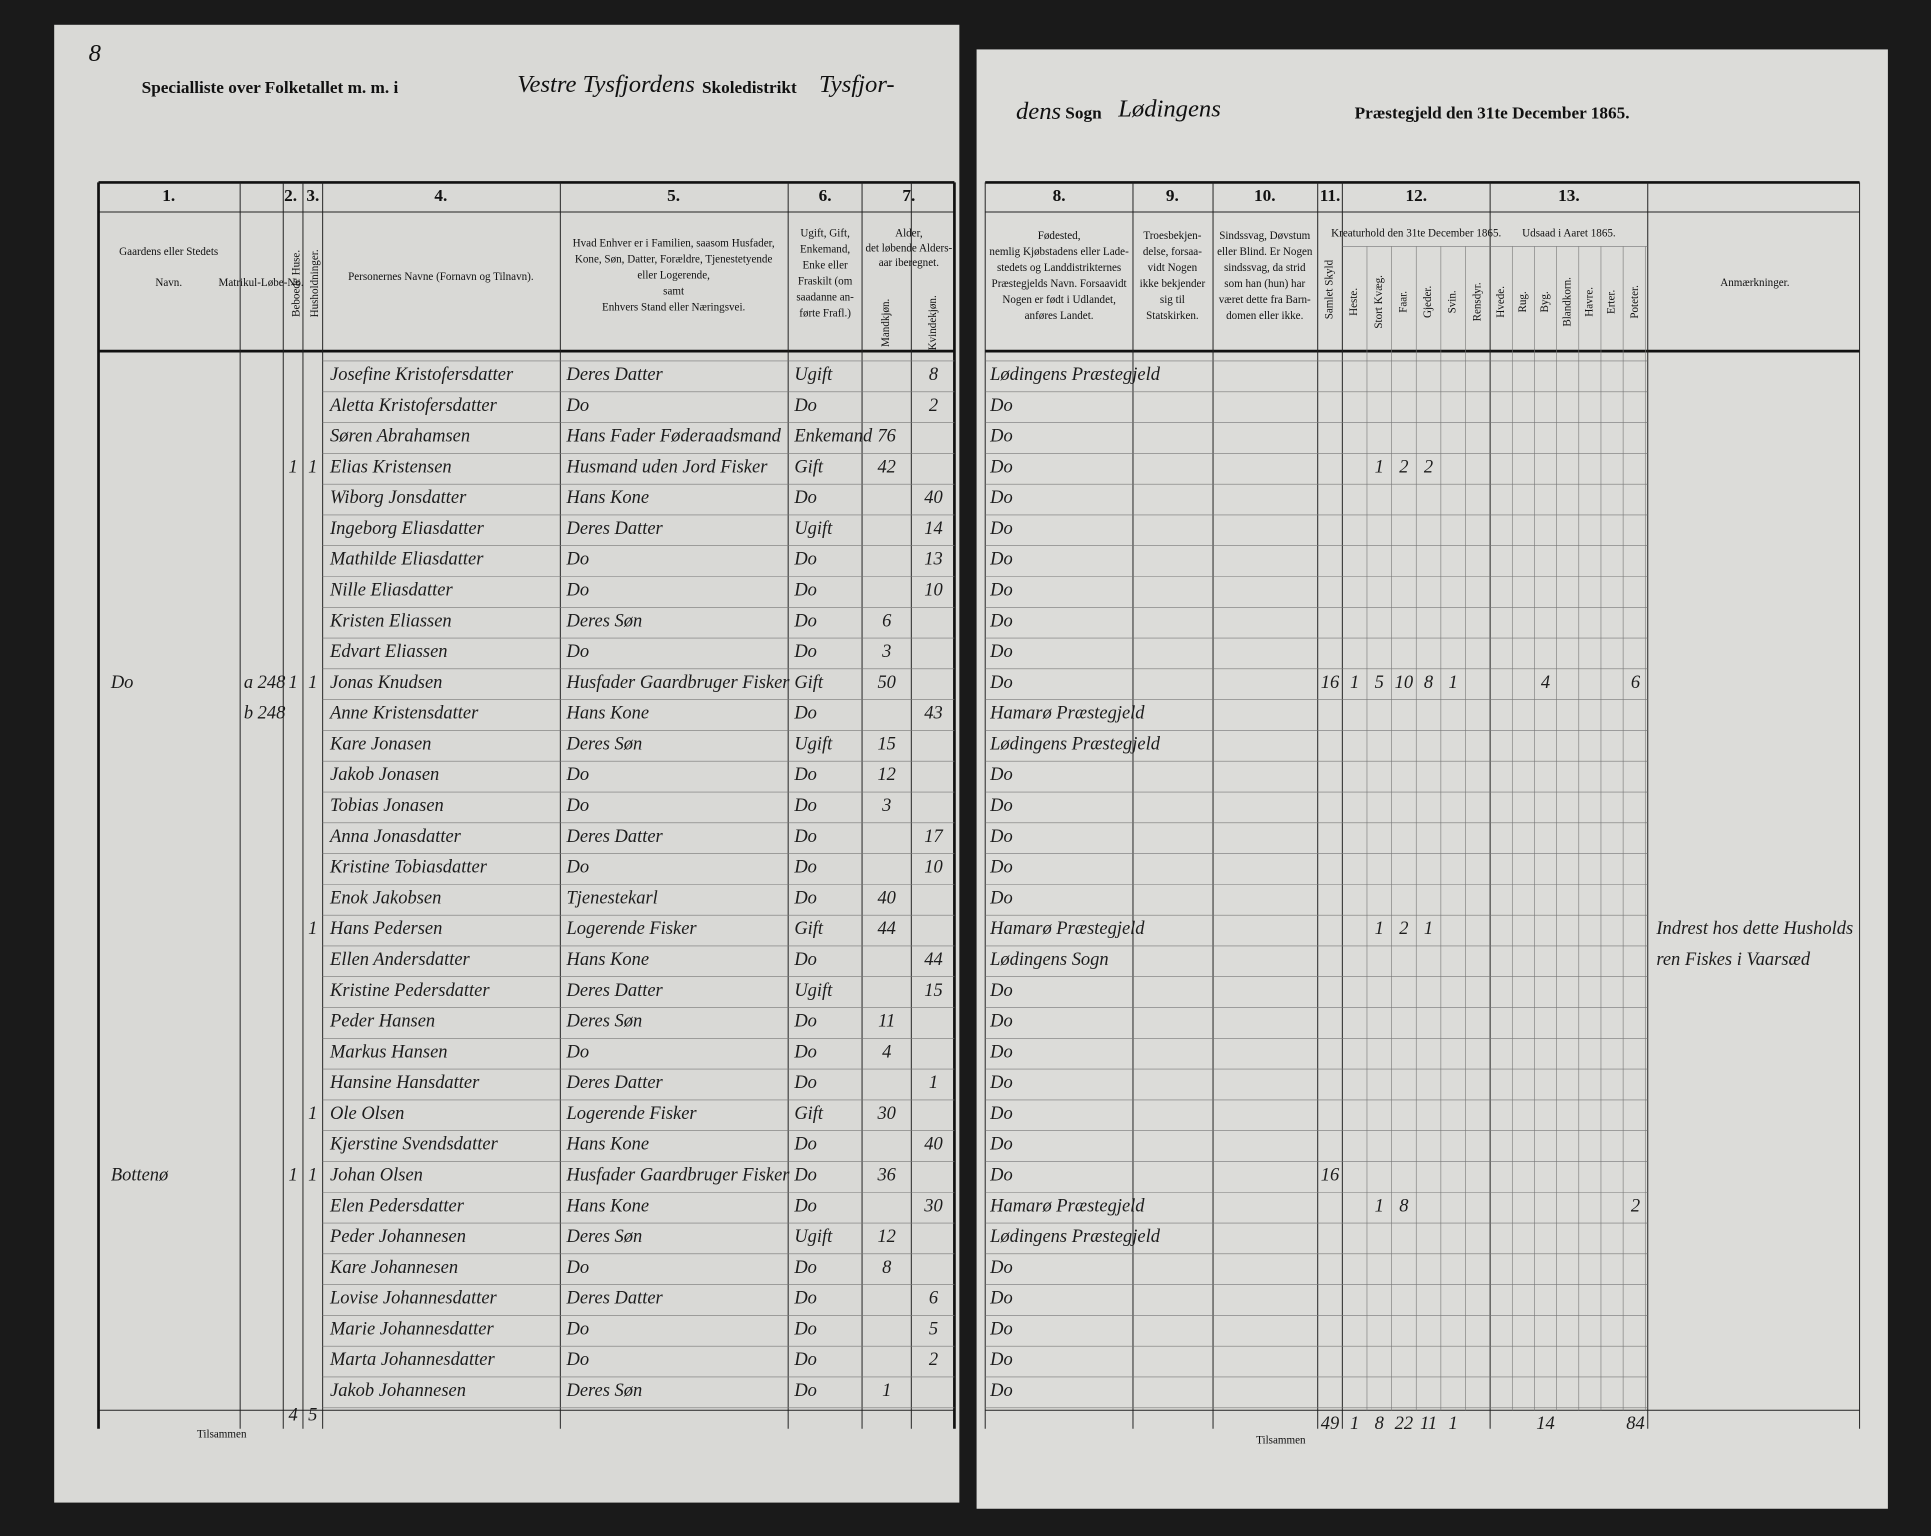 This screenshot has width=1931, height=1536. I want to click on family-role: Hans Kone, so click(607, 1144).